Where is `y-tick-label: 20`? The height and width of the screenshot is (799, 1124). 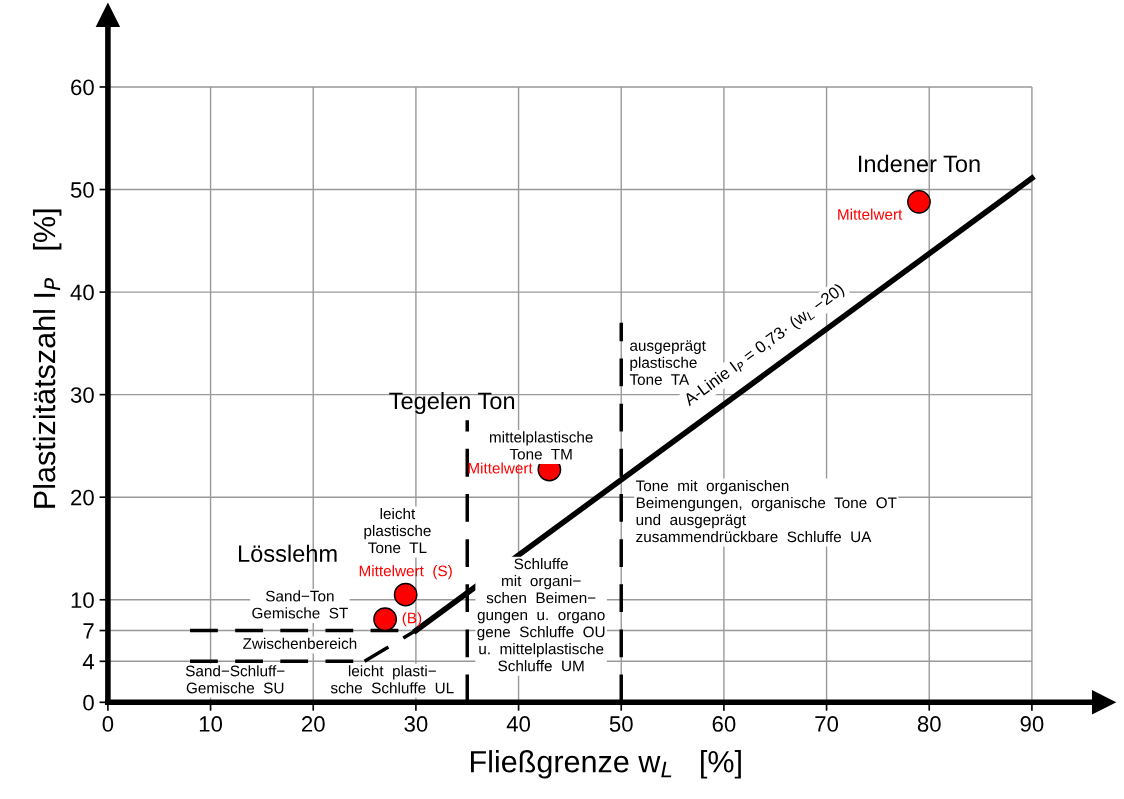 y-tick-label: 20 is located at coordinates (82, 497).